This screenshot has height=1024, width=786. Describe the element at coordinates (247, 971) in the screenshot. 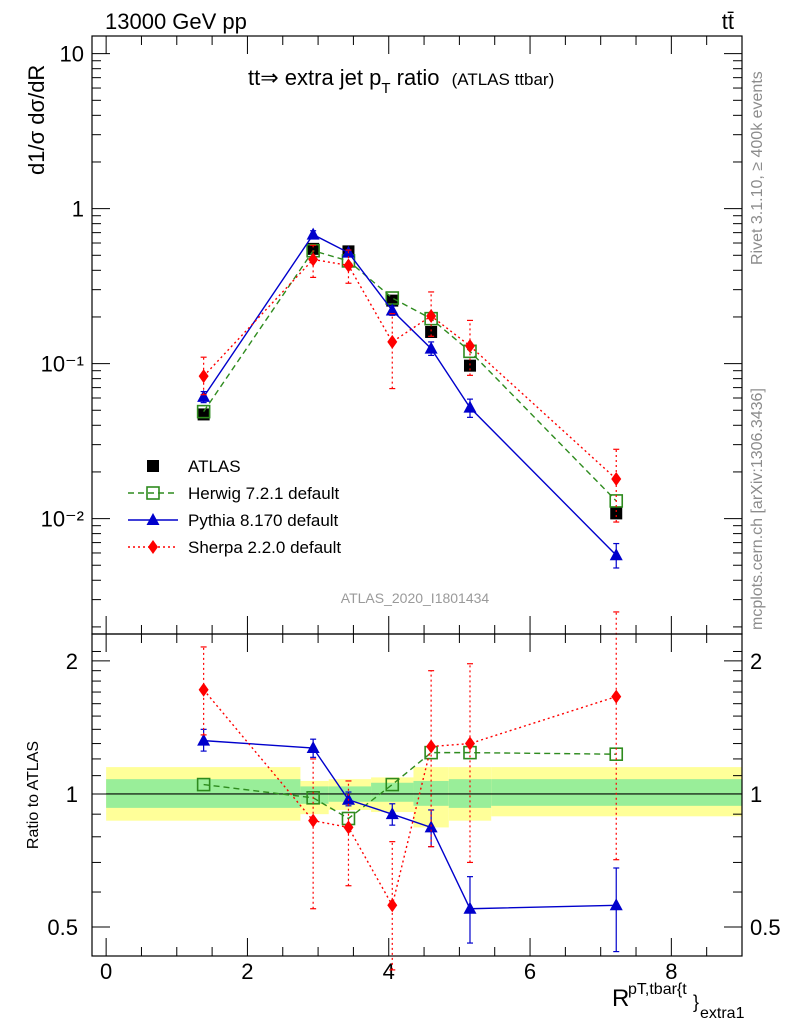

I see `ratio-xtick-label: 2` at that location.